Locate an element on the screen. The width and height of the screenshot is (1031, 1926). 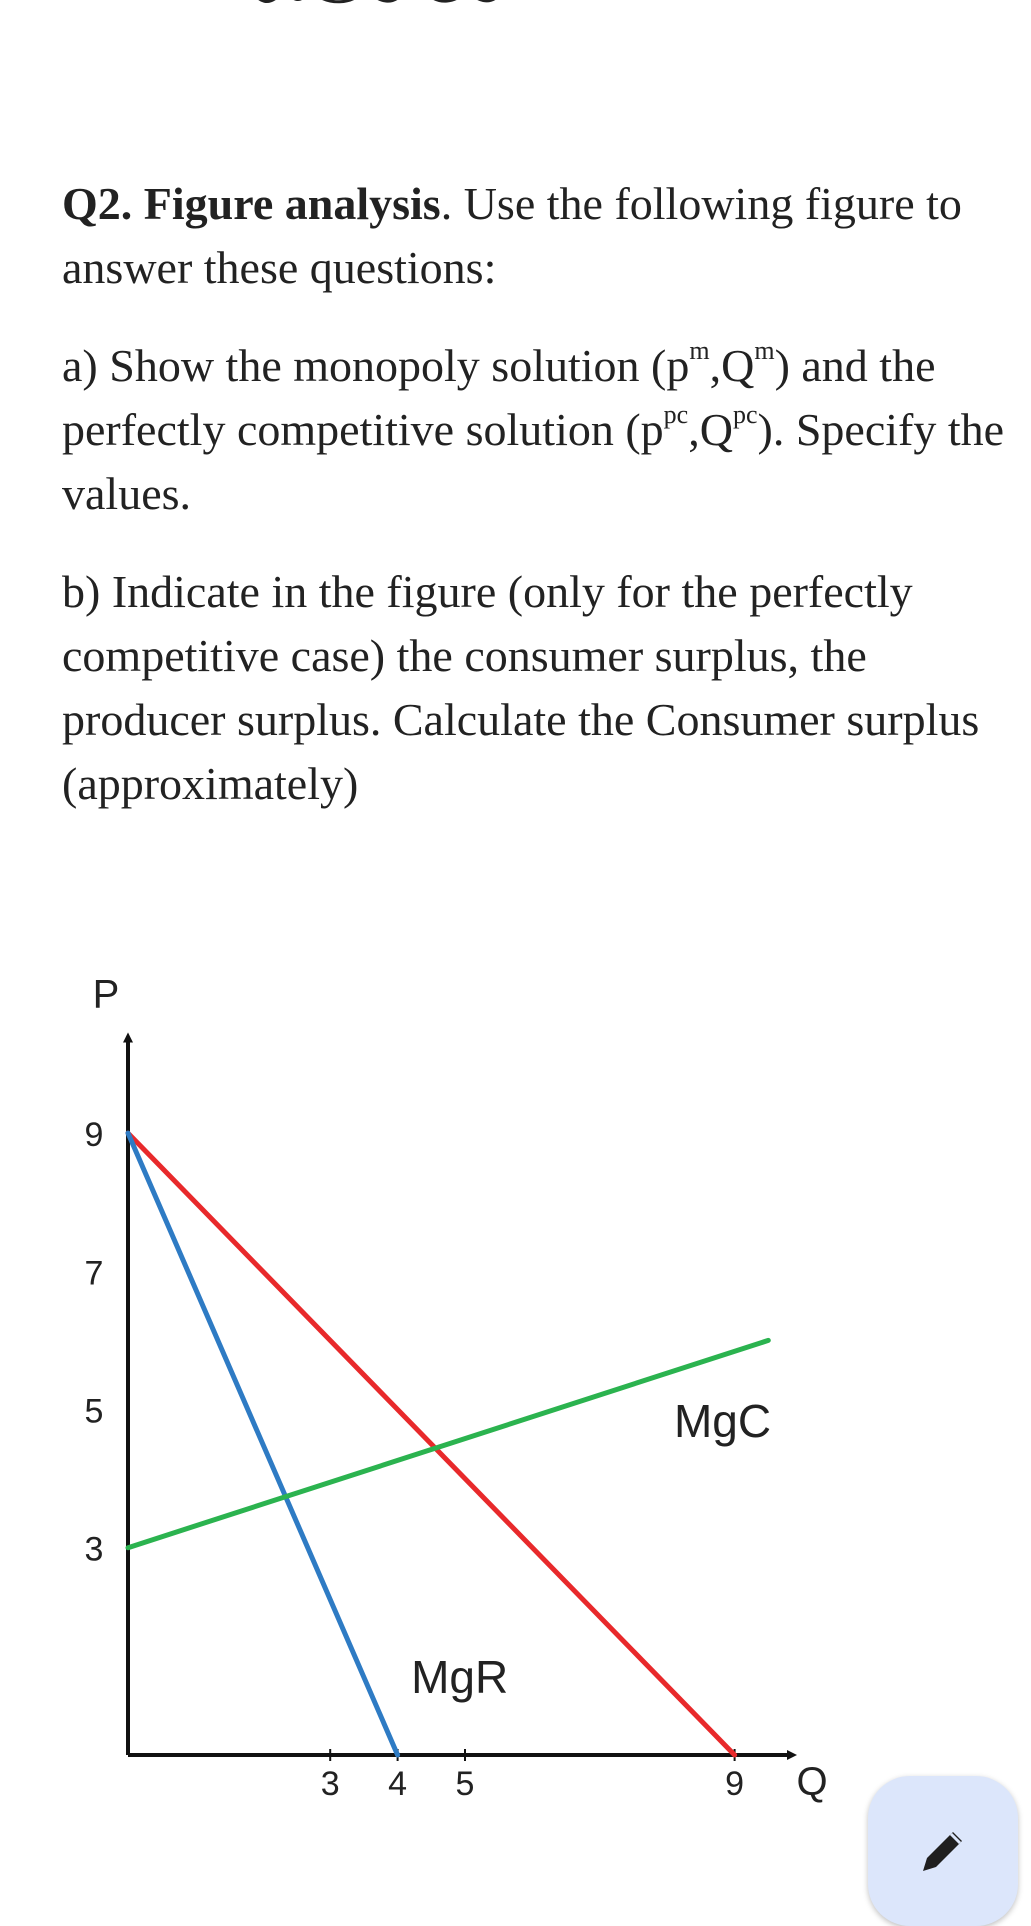
part-a-text-5: ). Specify the values. is located at coordinates (533, 461).